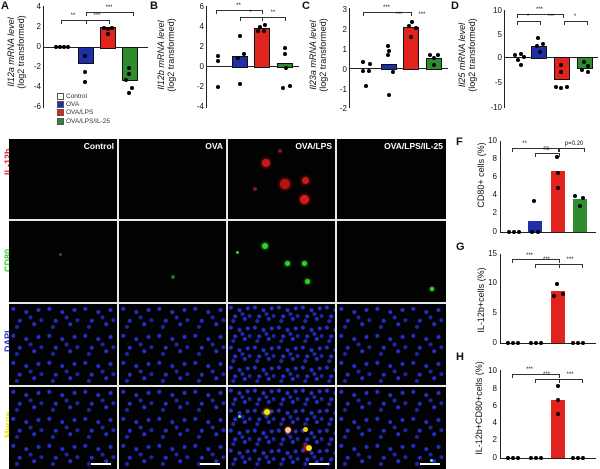  What do you see at coordinates (63, 261) in the screenshot?
I see `image-cd80-control` at bounding box center [63, 261].